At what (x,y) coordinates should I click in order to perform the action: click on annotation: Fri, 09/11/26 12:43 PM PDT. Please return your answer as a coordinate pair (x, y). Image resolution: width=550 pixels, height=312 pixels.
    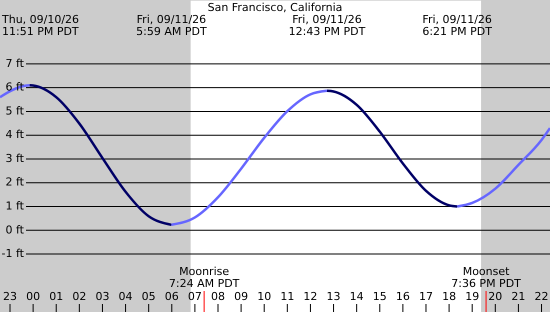
    Looking at the image, I should click on (327, 25).